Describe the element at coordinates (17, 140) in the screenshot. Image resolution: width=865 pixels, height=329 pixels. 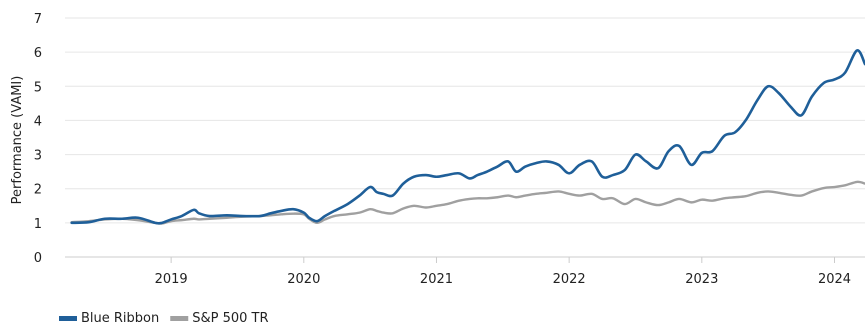
I see `y-axis-label: Performance (VAMI)` at that location.